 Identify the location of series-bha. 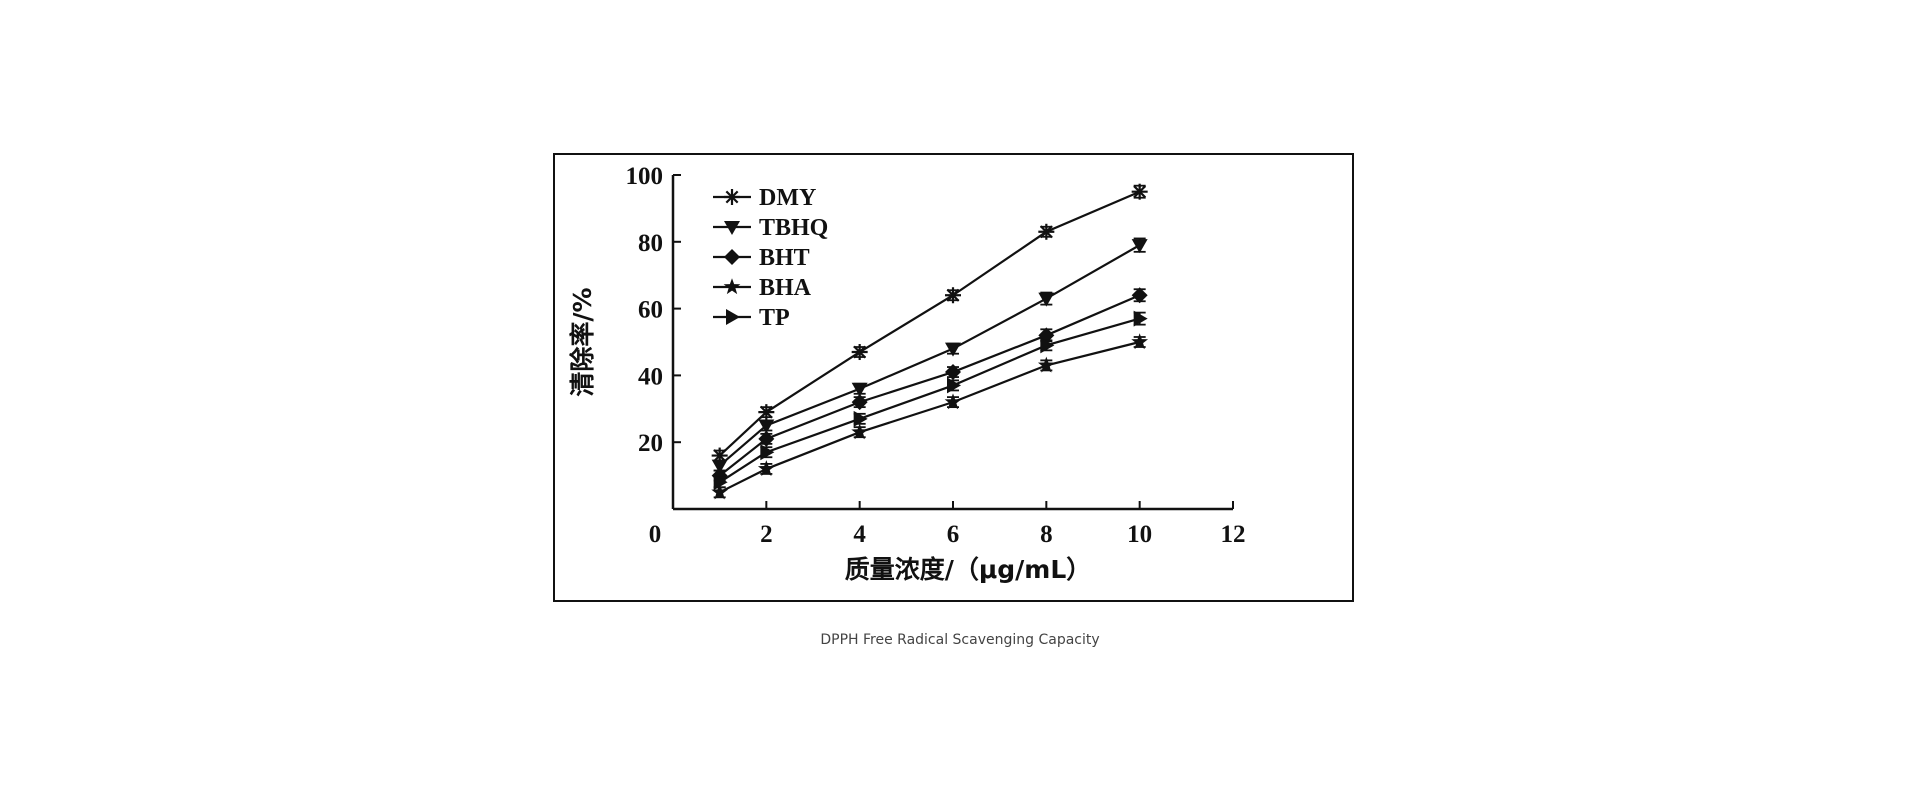
(930, 416).